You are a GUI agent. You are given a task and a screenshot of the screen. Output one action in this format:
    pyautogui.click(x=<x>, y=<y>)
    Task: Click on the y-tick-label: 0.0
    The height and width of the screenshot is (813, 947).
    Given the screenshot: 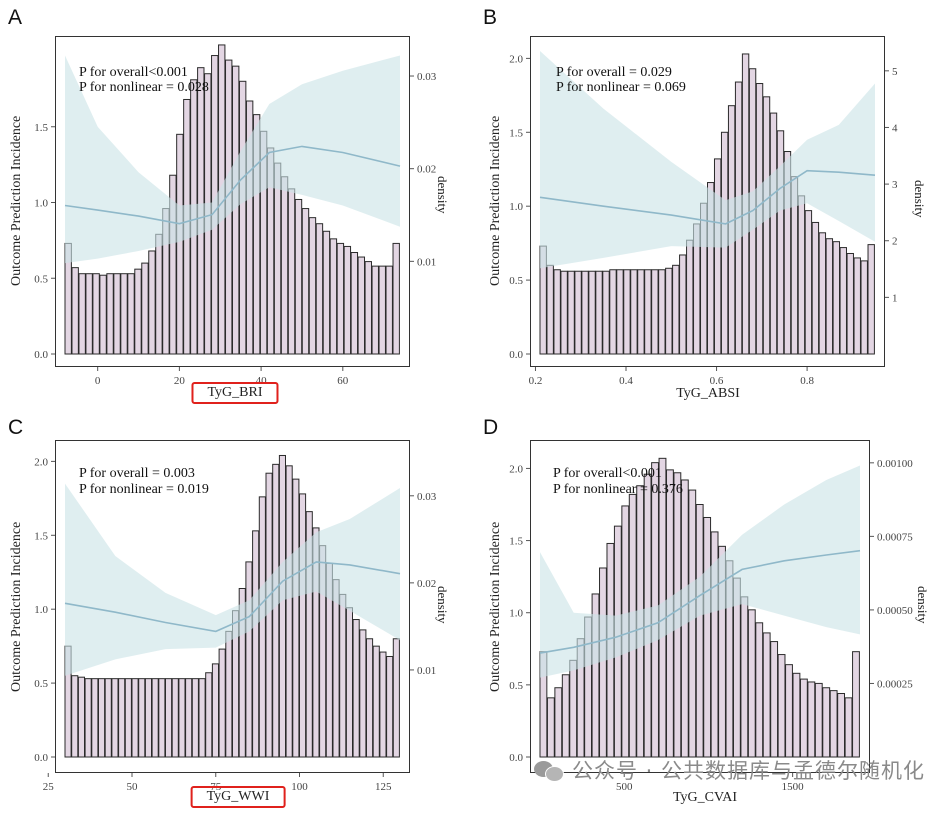 What is the action you would take?
    pyautogui.click(x=41, y=355)
    